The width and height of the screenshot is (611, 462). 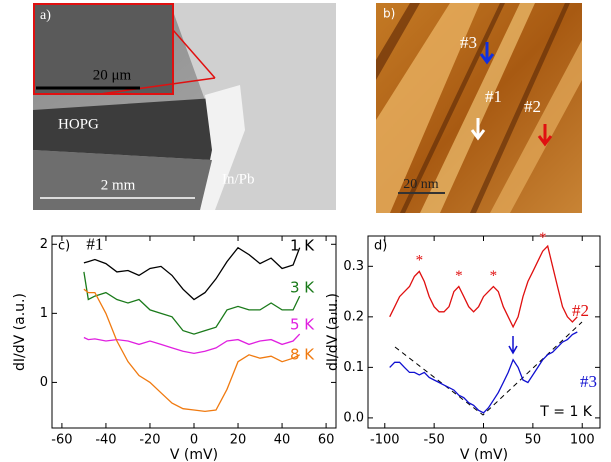 I want to click on series-label: 1 K, so click(x=302, y=246).